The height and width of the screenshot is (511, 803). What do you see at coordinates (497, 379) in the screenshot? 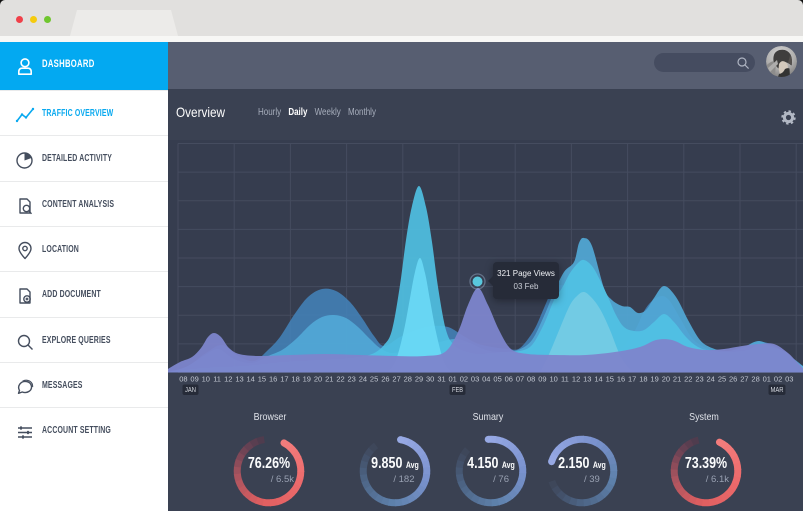
I see `svg-text: 05` at bounding box center [497, 379].